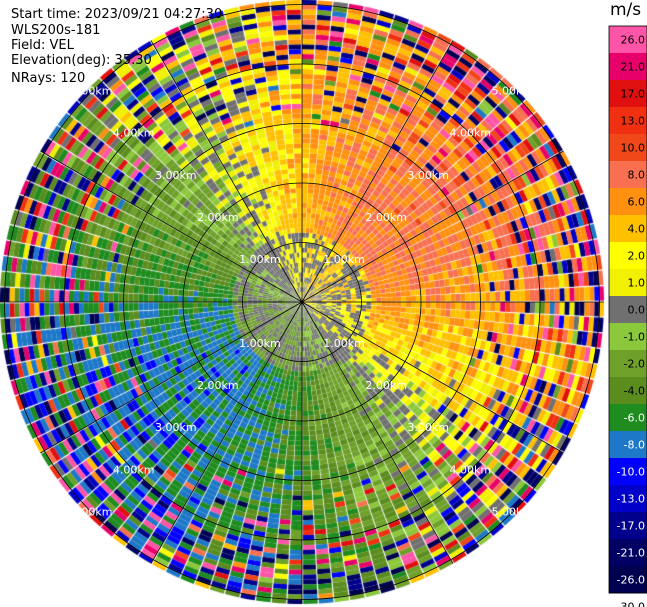 The height and width of the screenshot is (607, 647). What do you see at coordinates (633, 121) in the screenshot?
I see `colorbar-tick-label: 13.0` at bounding box center [633, 121].